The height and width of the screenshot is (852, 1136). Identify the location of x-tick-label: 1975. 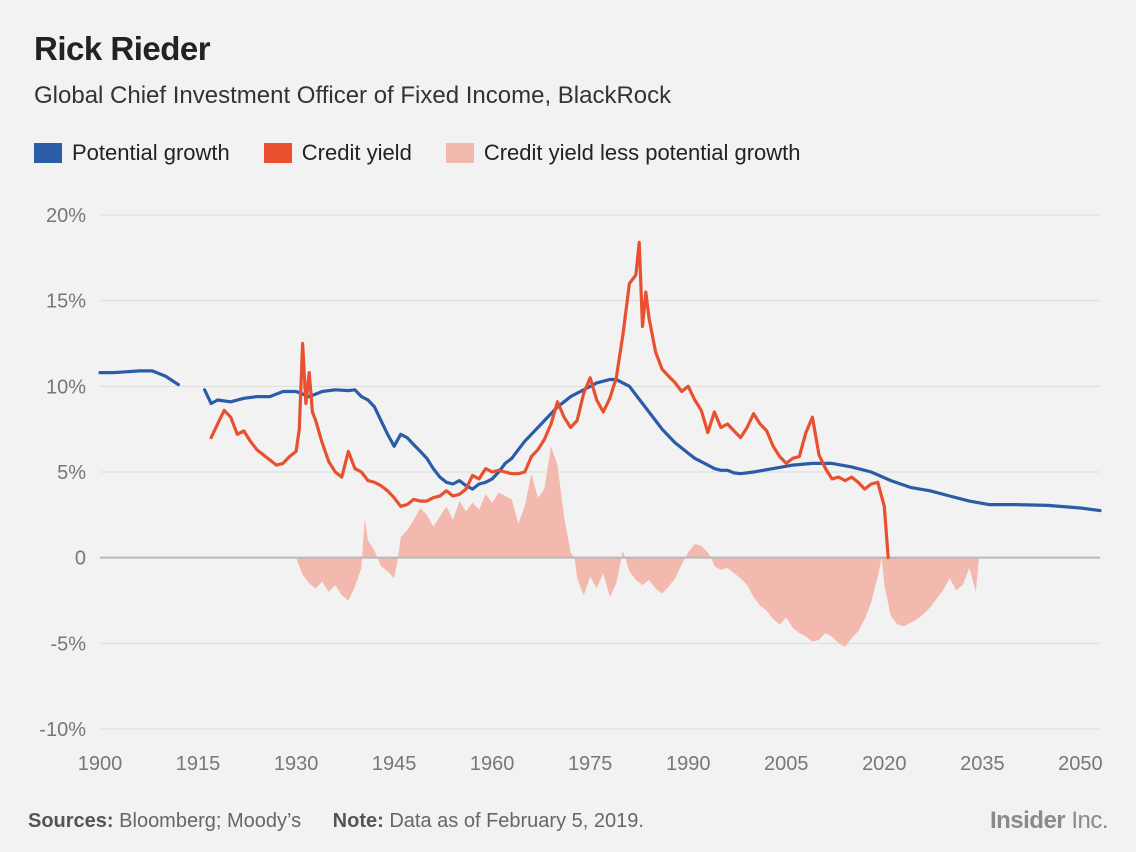
(590, 764).